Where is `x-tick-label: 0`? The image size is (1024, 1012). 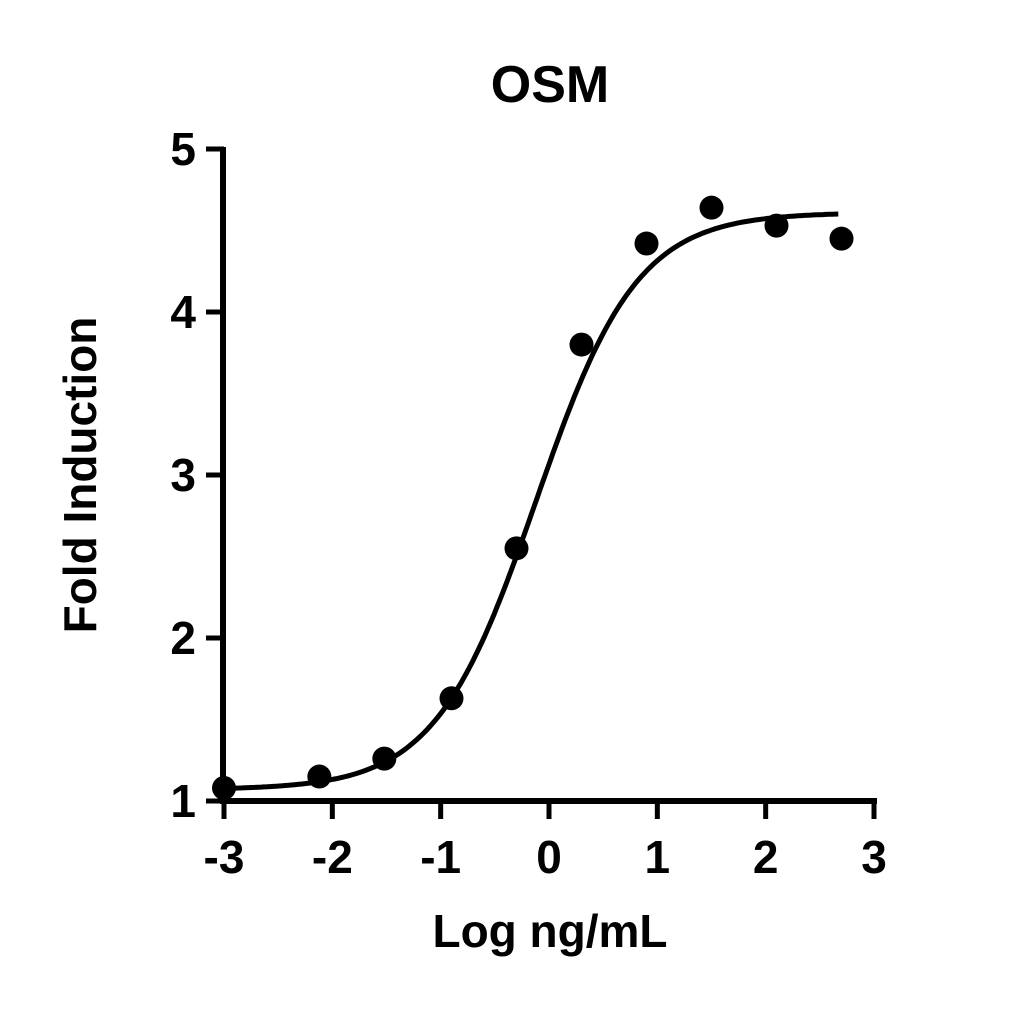 x-tick-label: 0 is located at coordinates (549, 857).